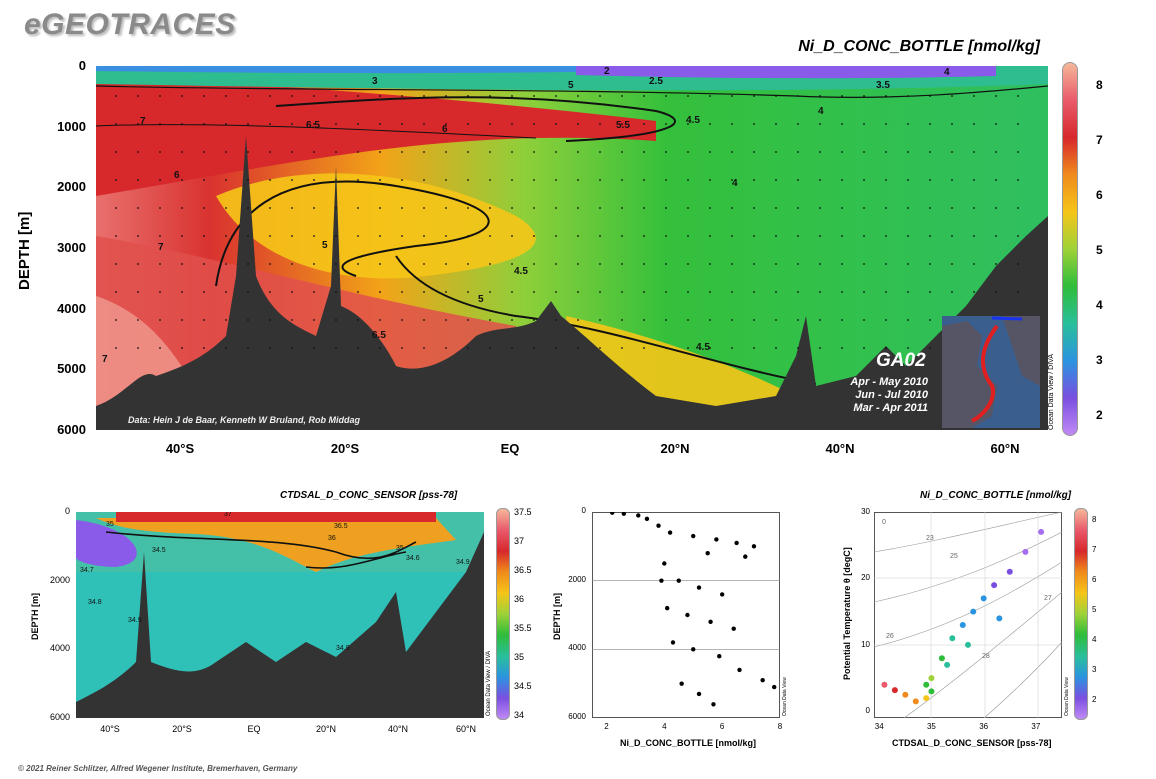 Image resolution: width=1156 pixels, height=779 pixels. What do you see at coordinates (1099, 140) in the screenshot?
I see `main-colorbar-tick: 7` at bounding box center [1099, 140].